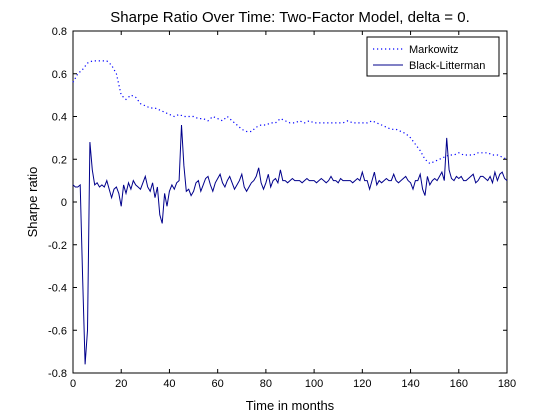  I want to click on x-tick-label: 180, so click(507, 384).